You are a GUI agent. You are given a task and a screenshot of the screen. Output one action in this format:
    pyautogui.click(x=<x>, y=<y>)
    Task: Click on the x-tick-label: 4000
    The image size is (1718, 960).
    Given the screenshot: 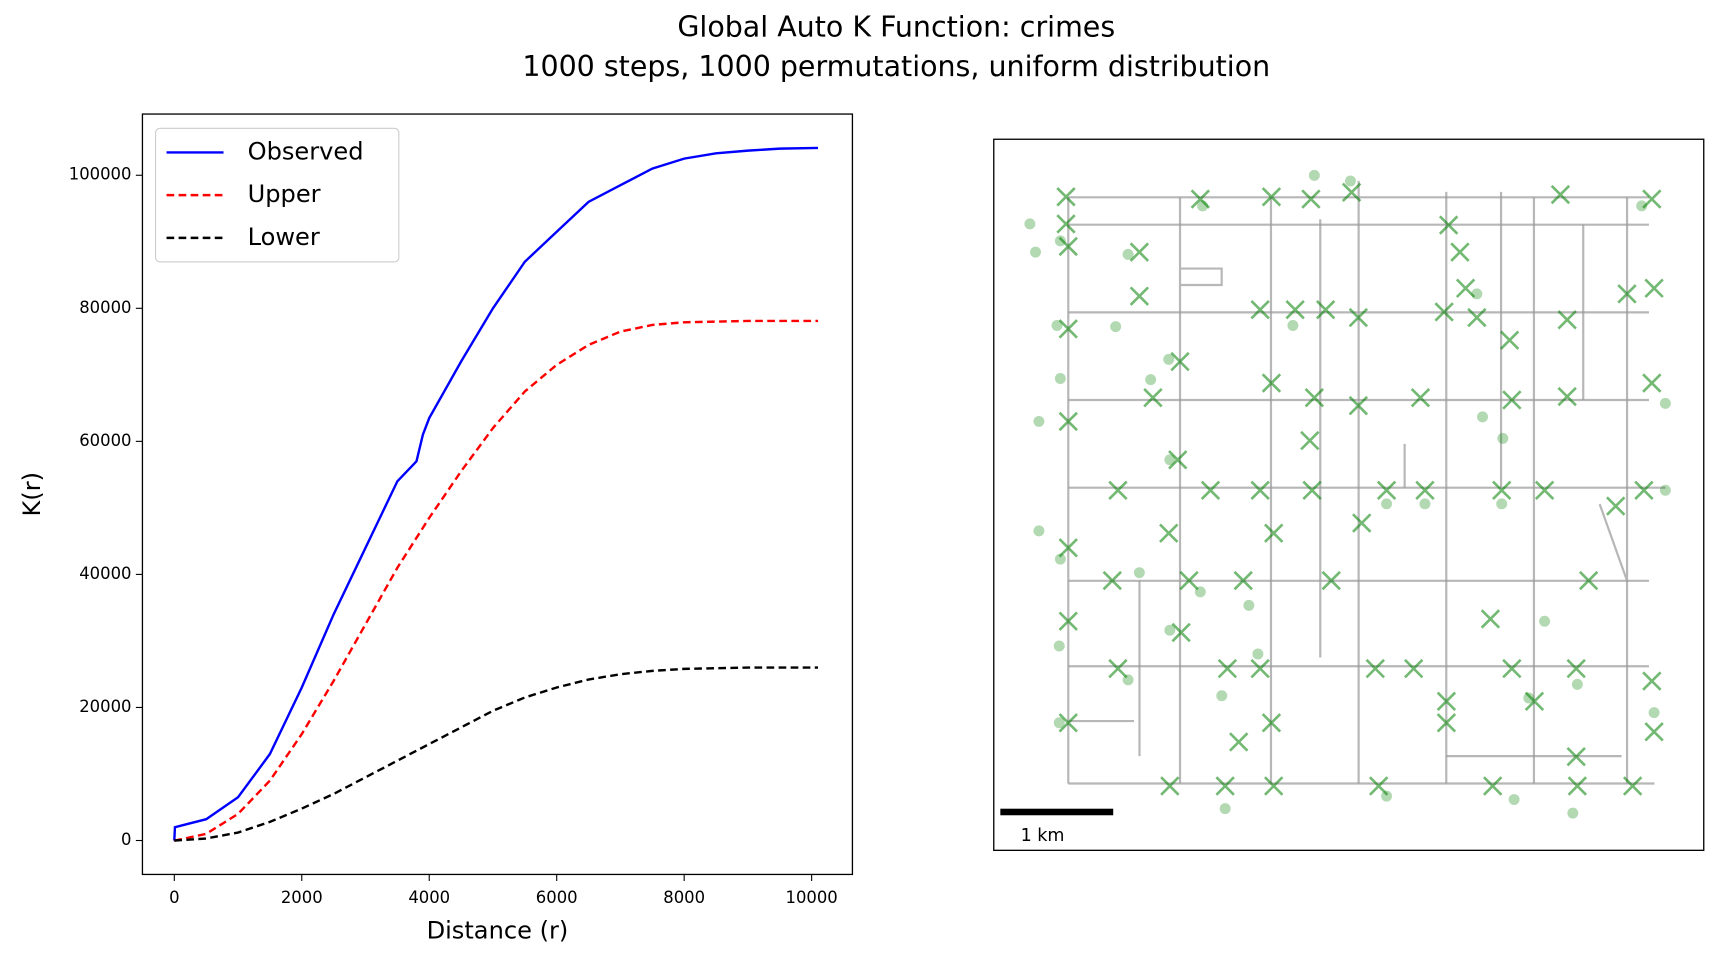 What is the action you would take?
    pyautogui.click(x=429, y=897)
    